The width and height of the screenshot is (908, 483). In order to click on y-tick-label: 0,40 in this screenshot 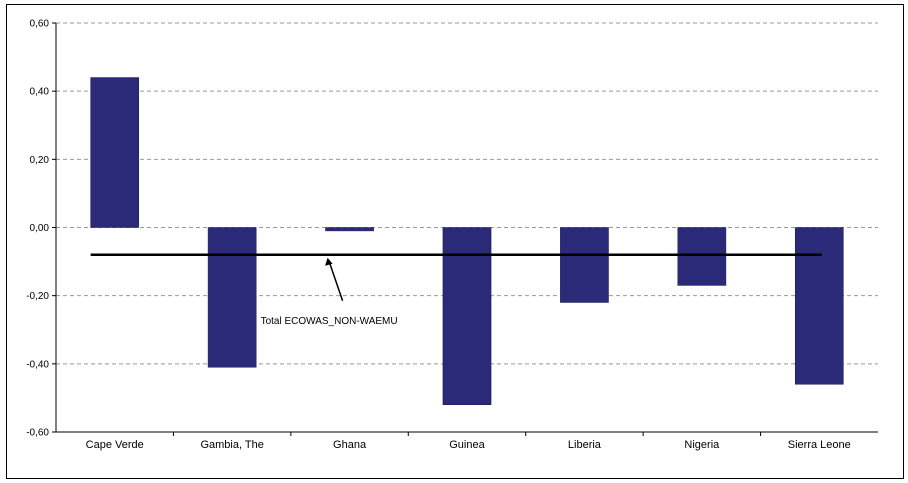, I will do `click(40, 92)`.